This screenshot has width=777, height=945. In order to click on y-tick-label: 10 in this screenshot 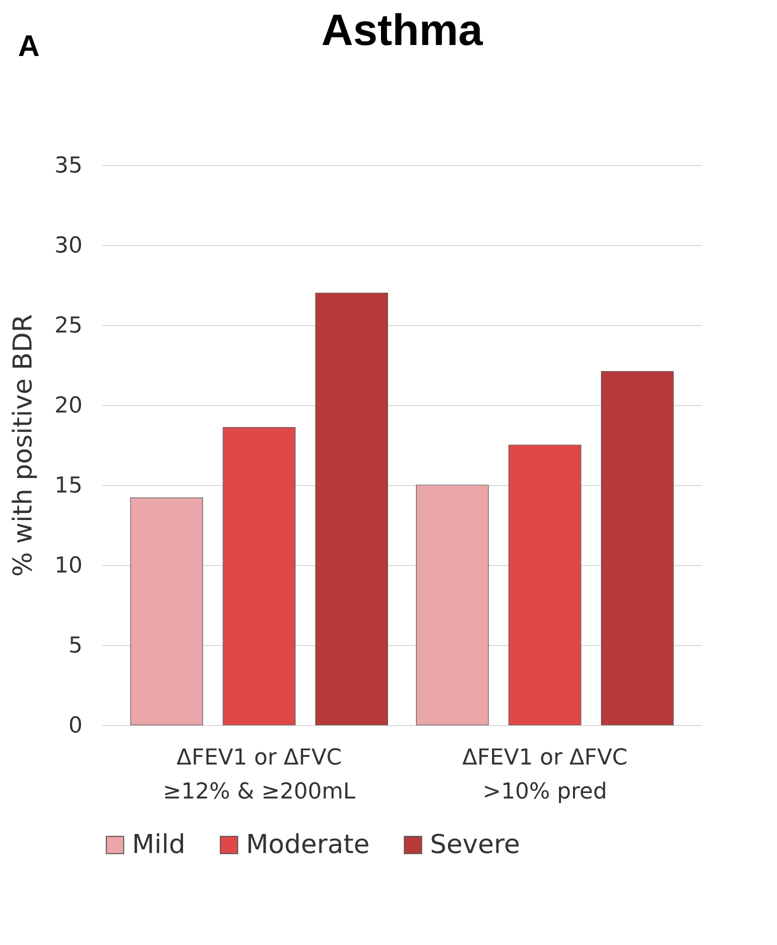, I will do `click(68, 566)`.